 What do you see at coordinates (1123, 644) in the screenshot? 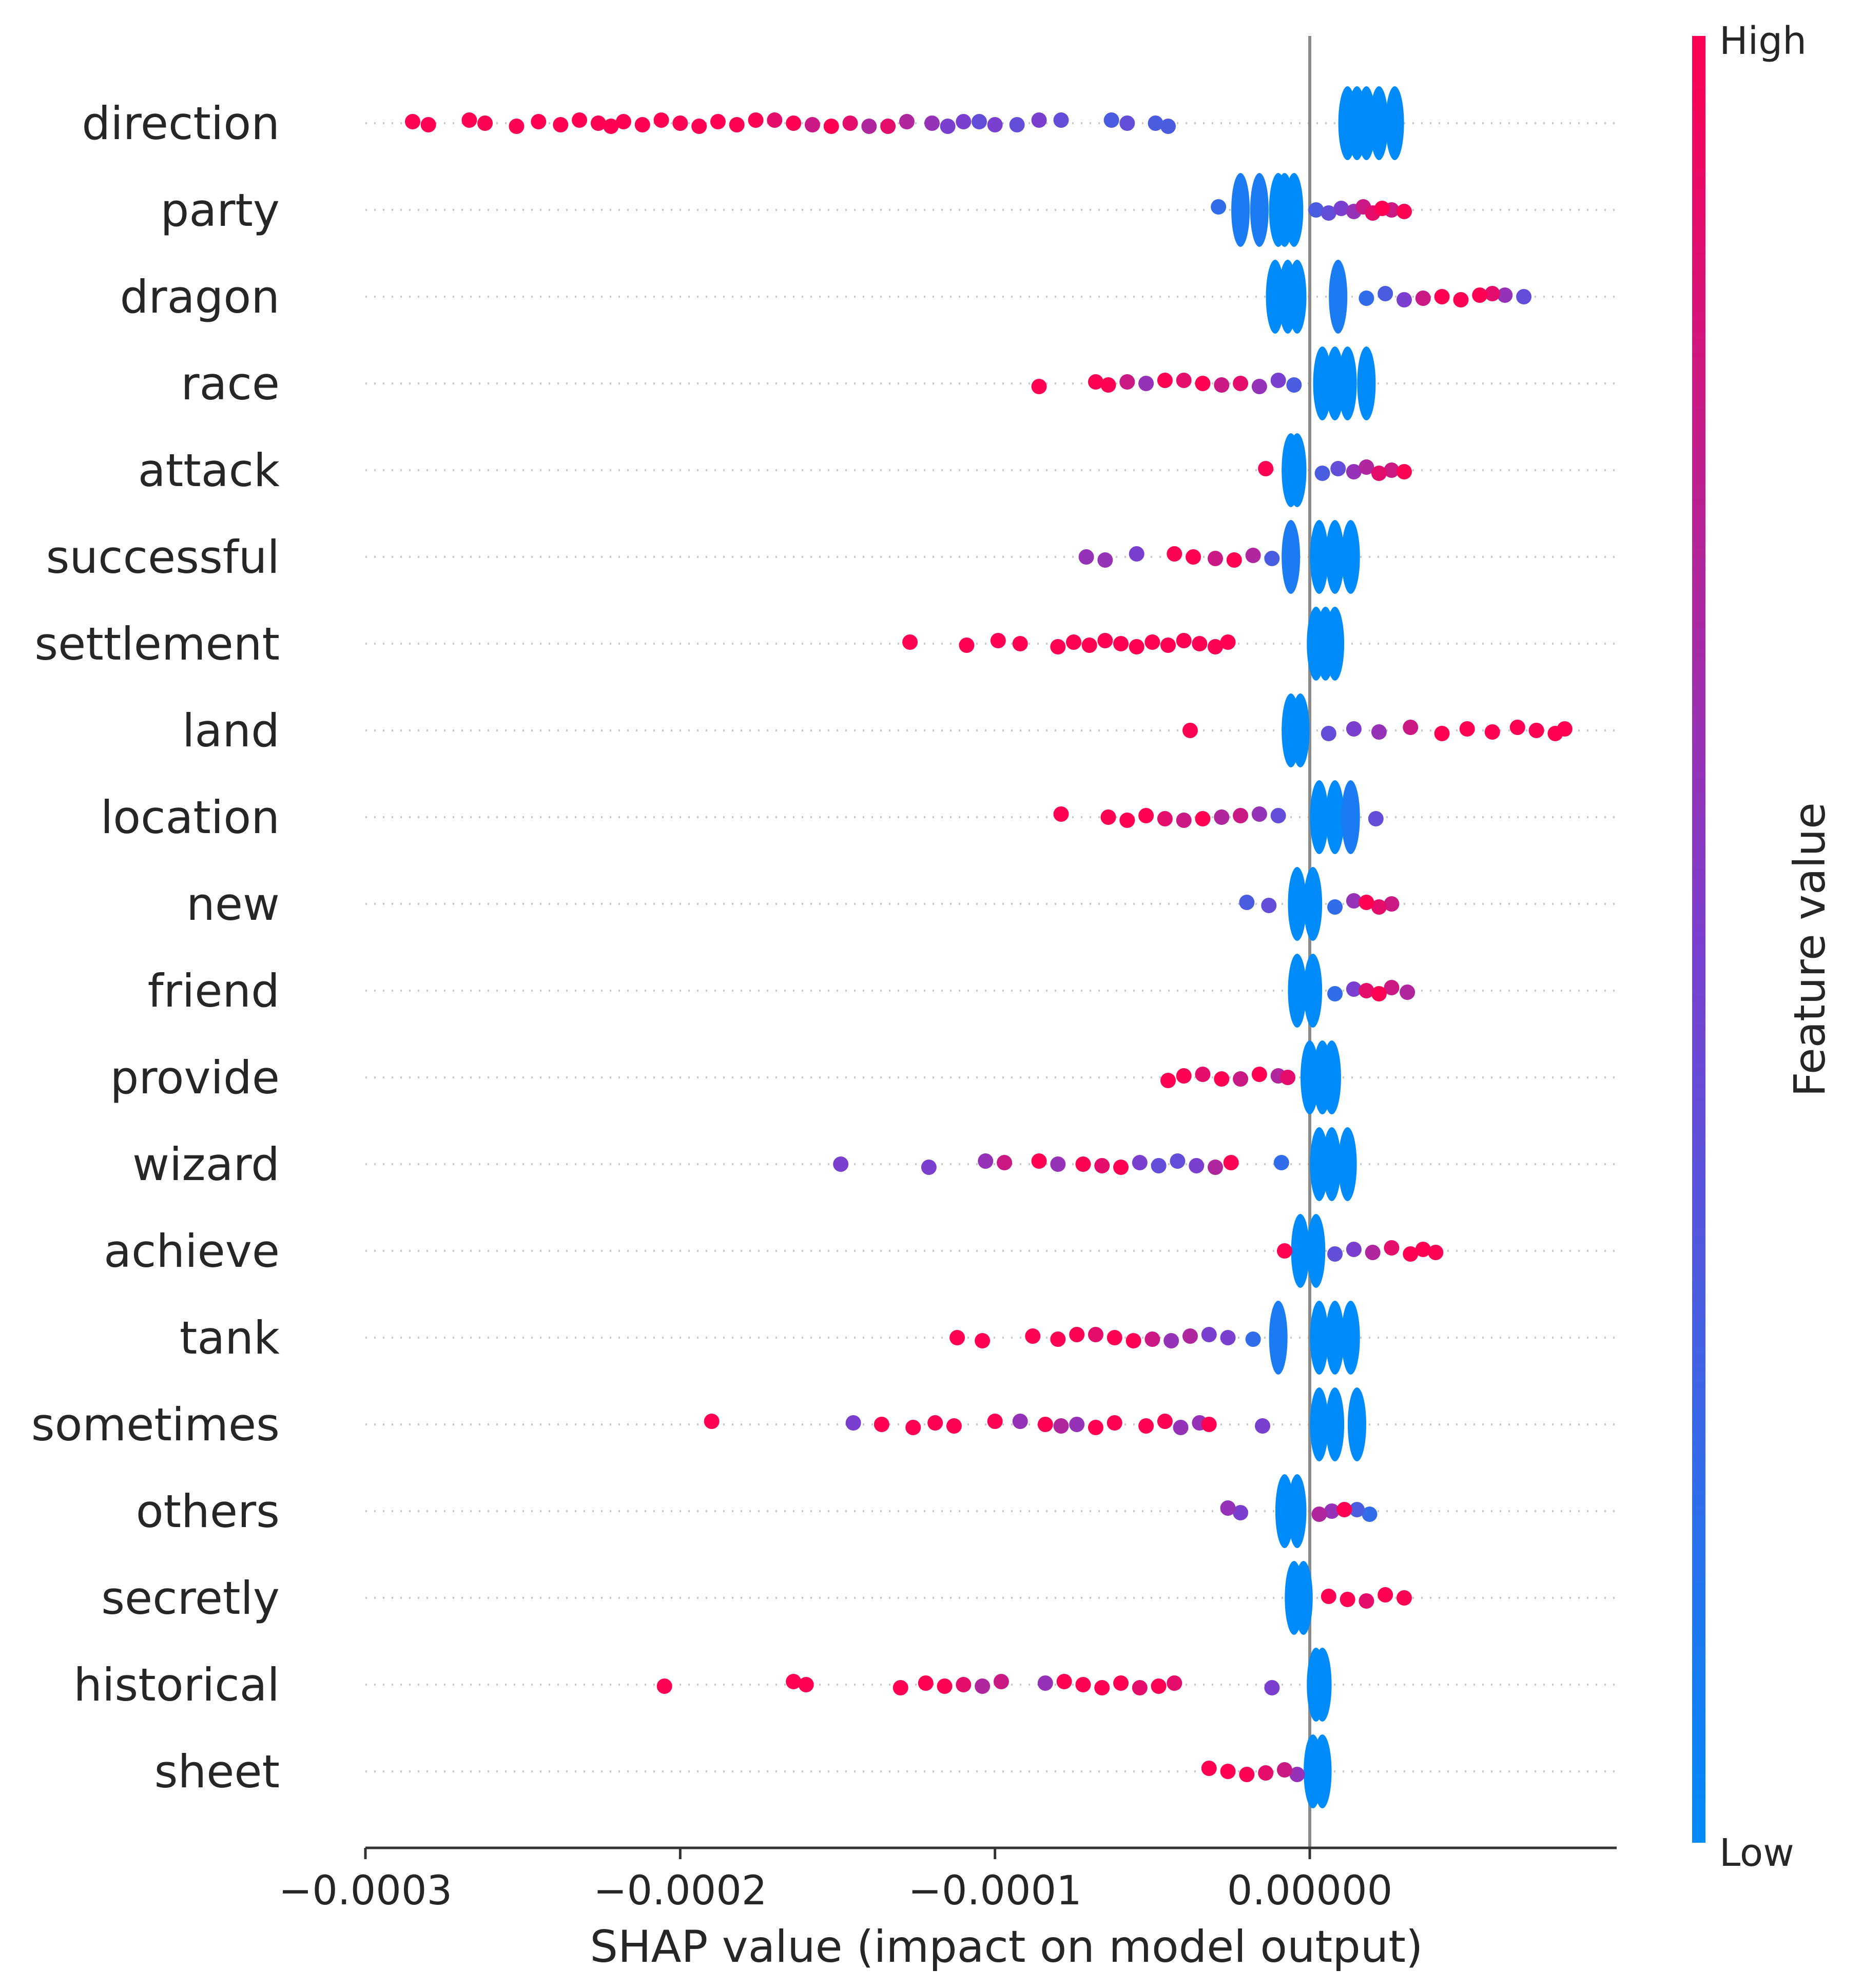
I see `feature-points-settlement` at bounding box center [1123, 644].